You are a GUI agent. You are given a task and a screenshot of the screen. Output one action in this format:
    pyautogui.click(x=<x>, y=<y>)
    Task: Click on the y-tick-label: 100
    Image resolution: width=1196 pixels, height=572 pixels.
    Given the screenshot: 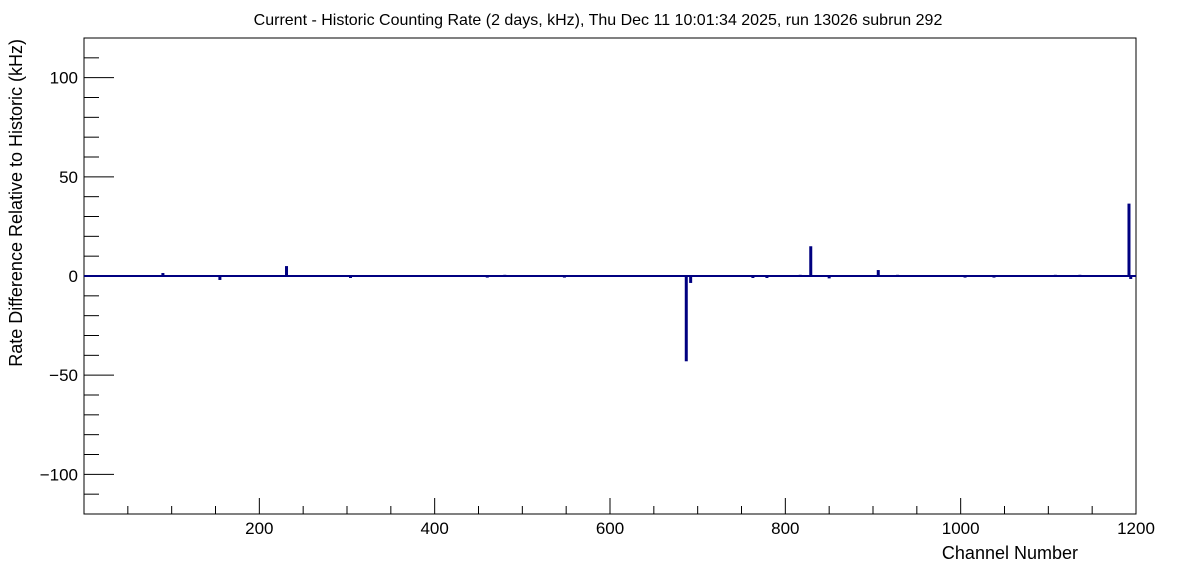 What is the action you would take?
    pyautogui.click(x=64, y=78)
    